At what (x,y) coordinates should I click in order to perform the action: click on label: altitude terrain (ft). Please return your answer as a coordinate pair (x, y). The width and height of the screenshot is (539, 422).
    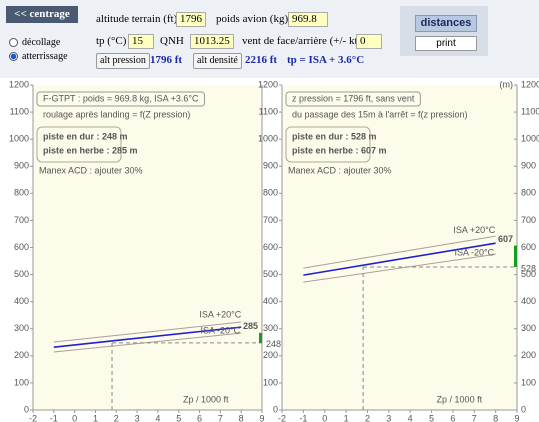
    Looking at the image, I should click on (137, 19).